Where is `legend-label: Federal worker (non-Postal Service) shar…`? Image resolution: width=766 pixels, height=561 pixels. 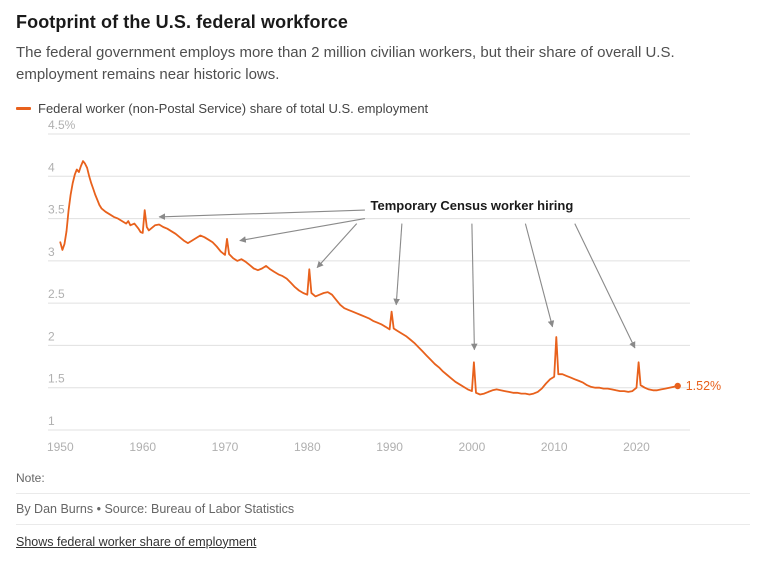 legend-label: Federal worker (non-Postal Service) shar… is located at coordinates (233, 108).